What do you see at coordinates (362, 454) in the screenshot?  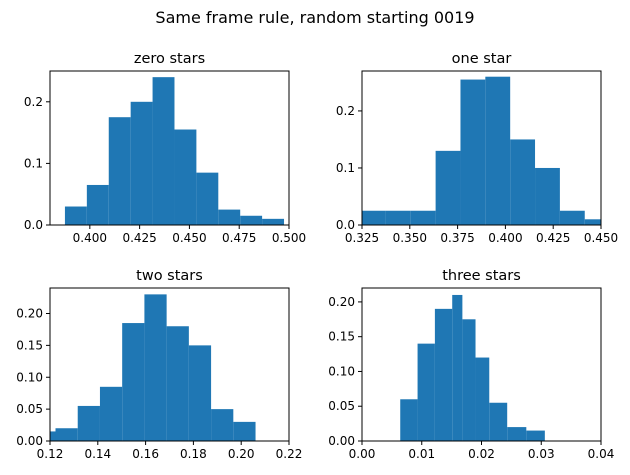 I see `x-tick-label: 0.00` at bounding box center [362, 454].